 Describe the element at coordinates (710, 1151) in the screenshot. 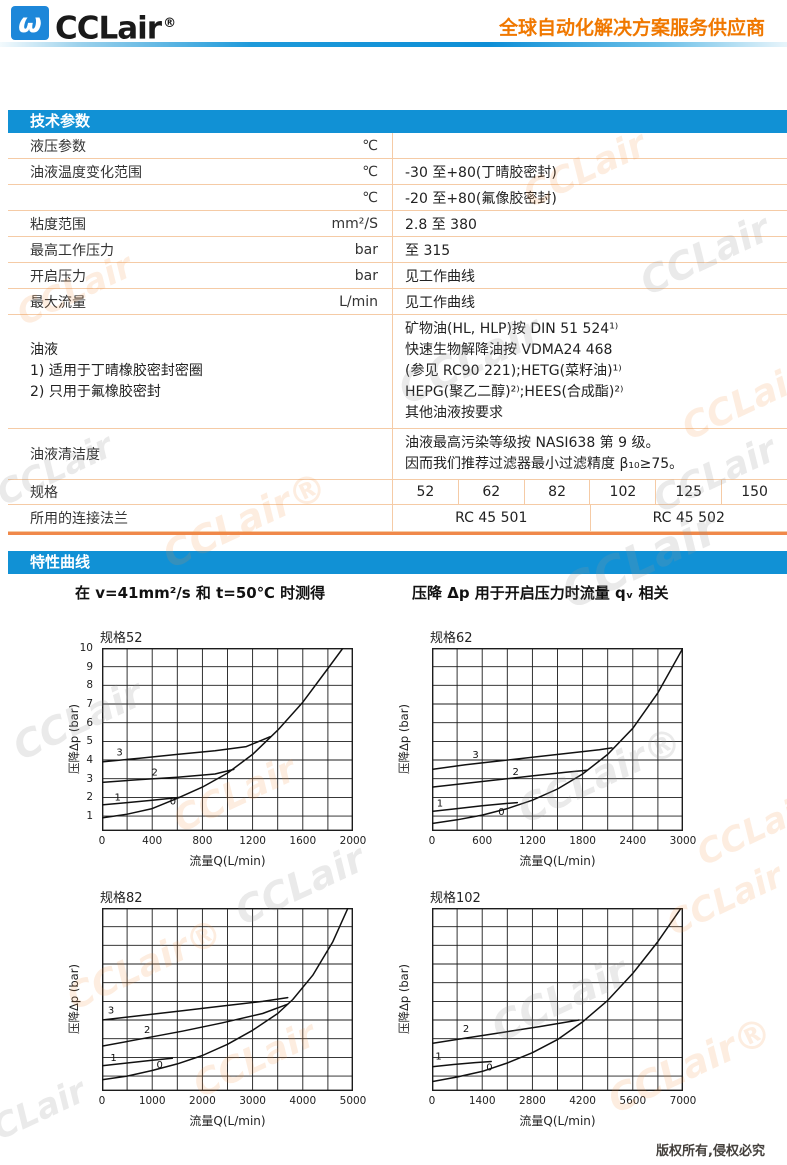

I see `copyright-notice: 版权所有,侵权必究` at that location.